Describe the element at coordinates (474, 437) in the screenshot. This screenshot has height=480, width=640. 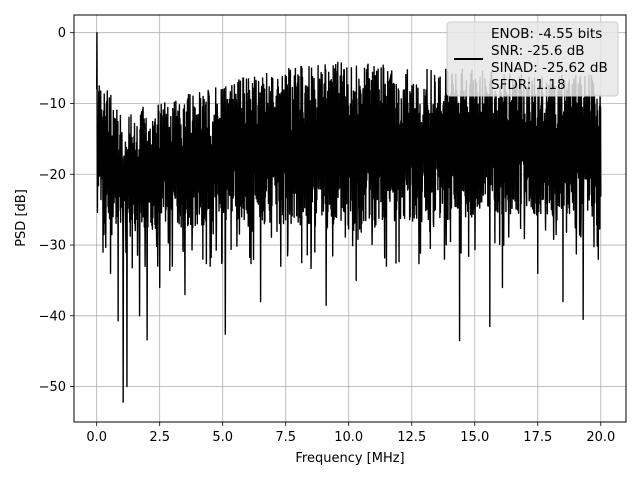
I see `x-tick-label: 15.0` at that location.